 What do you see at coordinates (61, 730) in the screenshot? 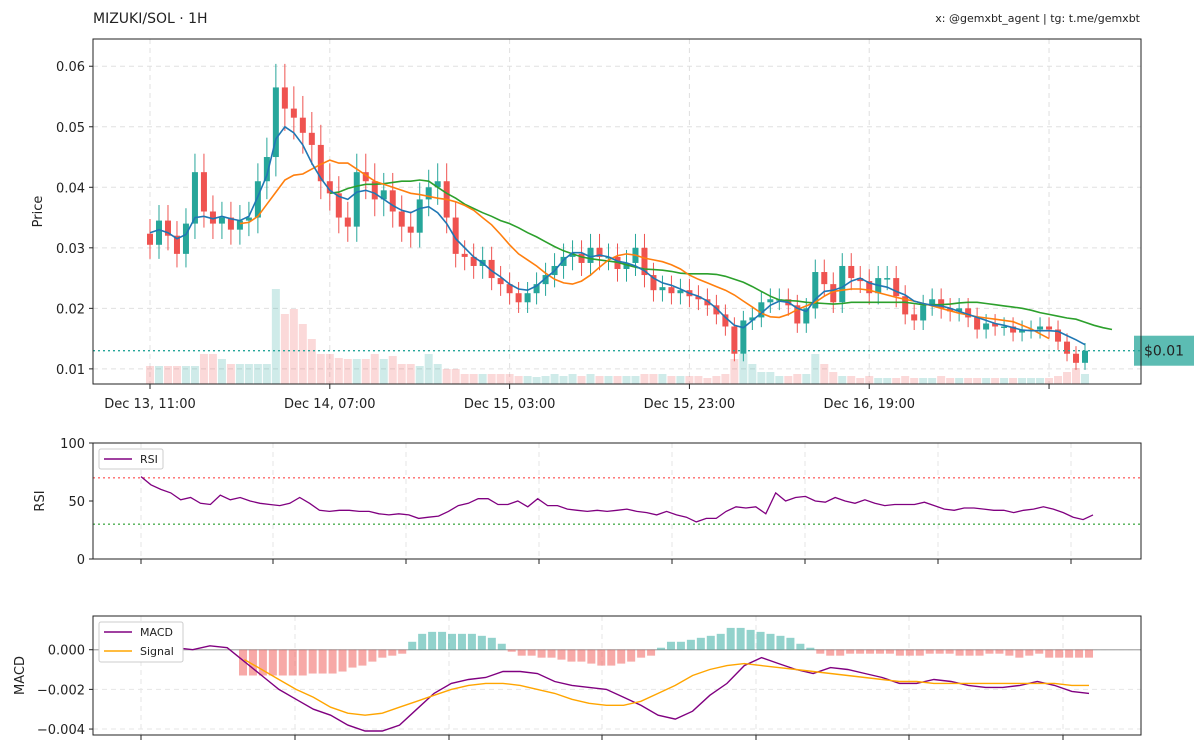
I see `macd-ytick-label: −0.004` at bounding box center [61, 730].